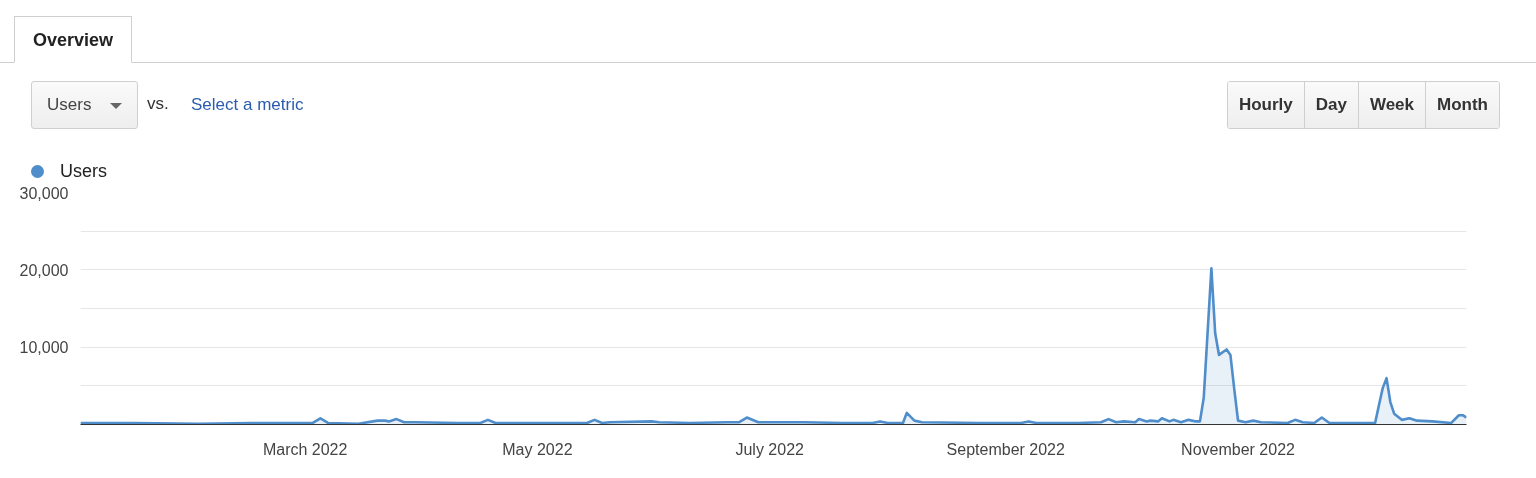  Describe the element at coordinates (158, 104) in the screenshot. I see `text: vs.` at that location.